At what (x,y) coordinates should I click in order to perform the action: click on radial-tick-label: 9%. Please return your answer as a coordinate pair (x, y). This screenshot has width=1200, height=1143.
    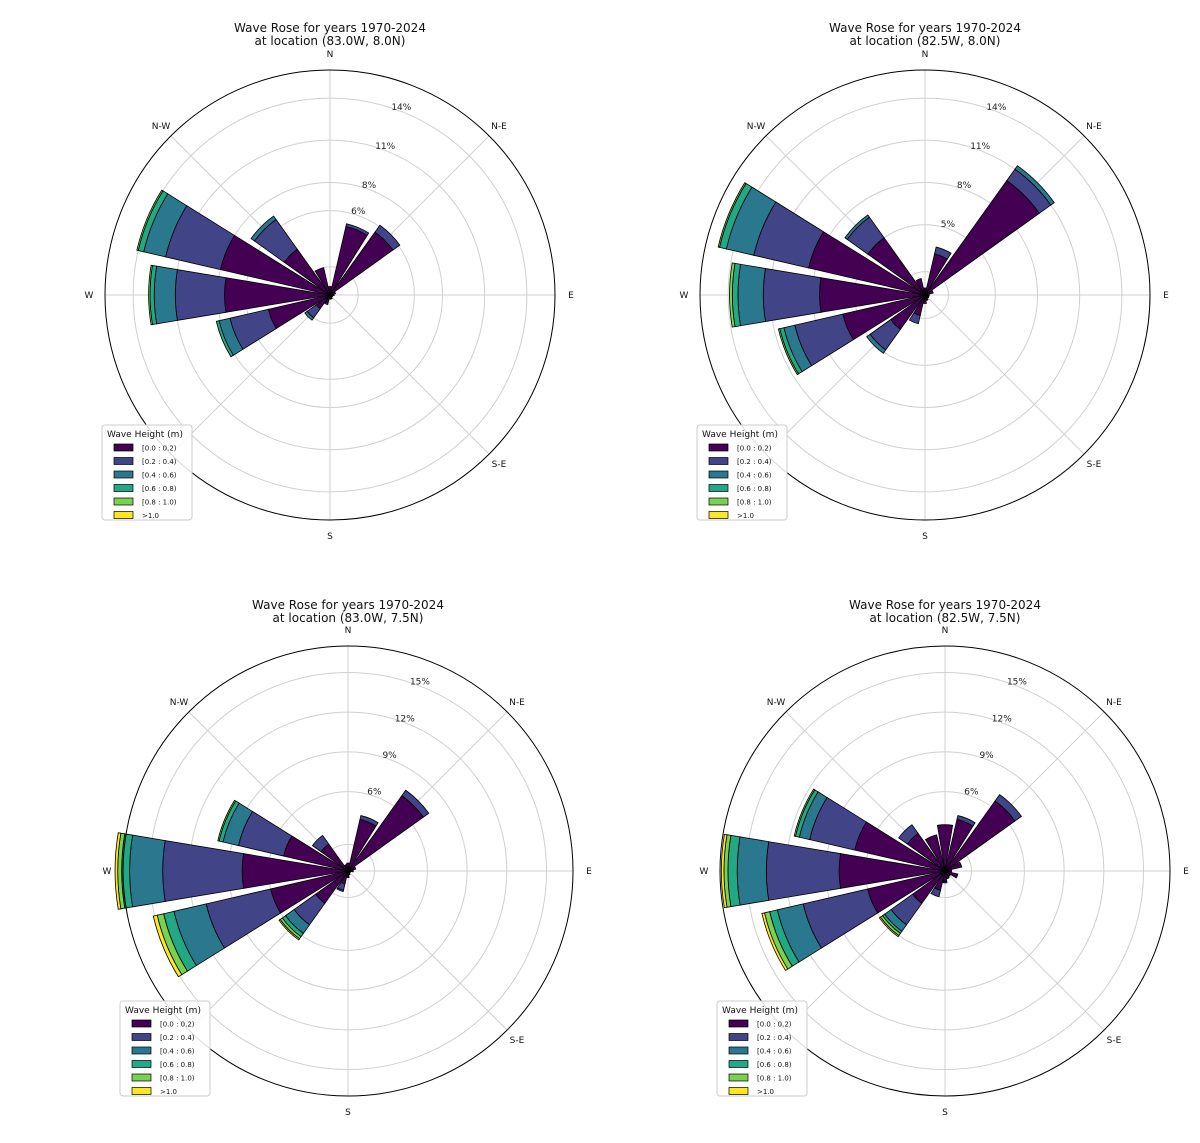
    Looking at the image, I should click on (986, 756).